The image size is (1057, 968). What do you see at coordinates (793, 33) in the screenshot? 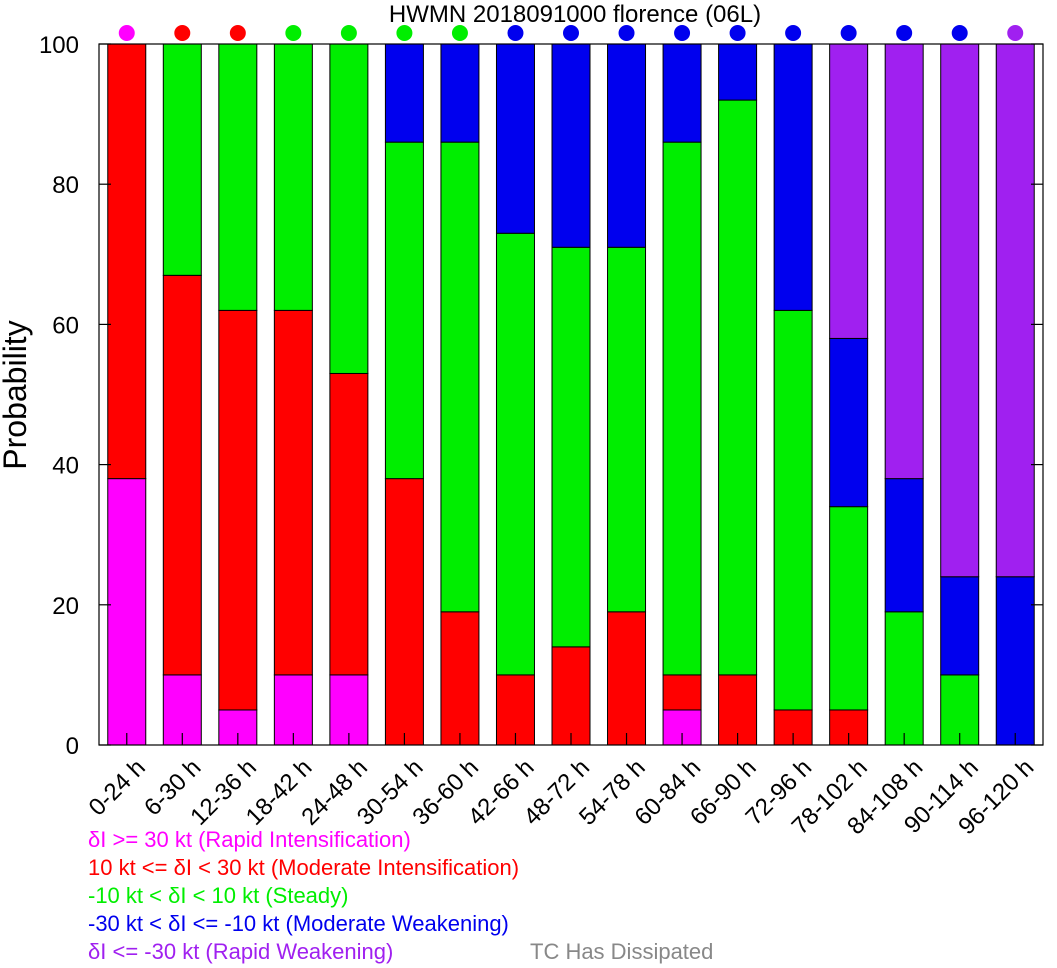
I see `top-marker-72-96-h` at bounding box center [793, 33].